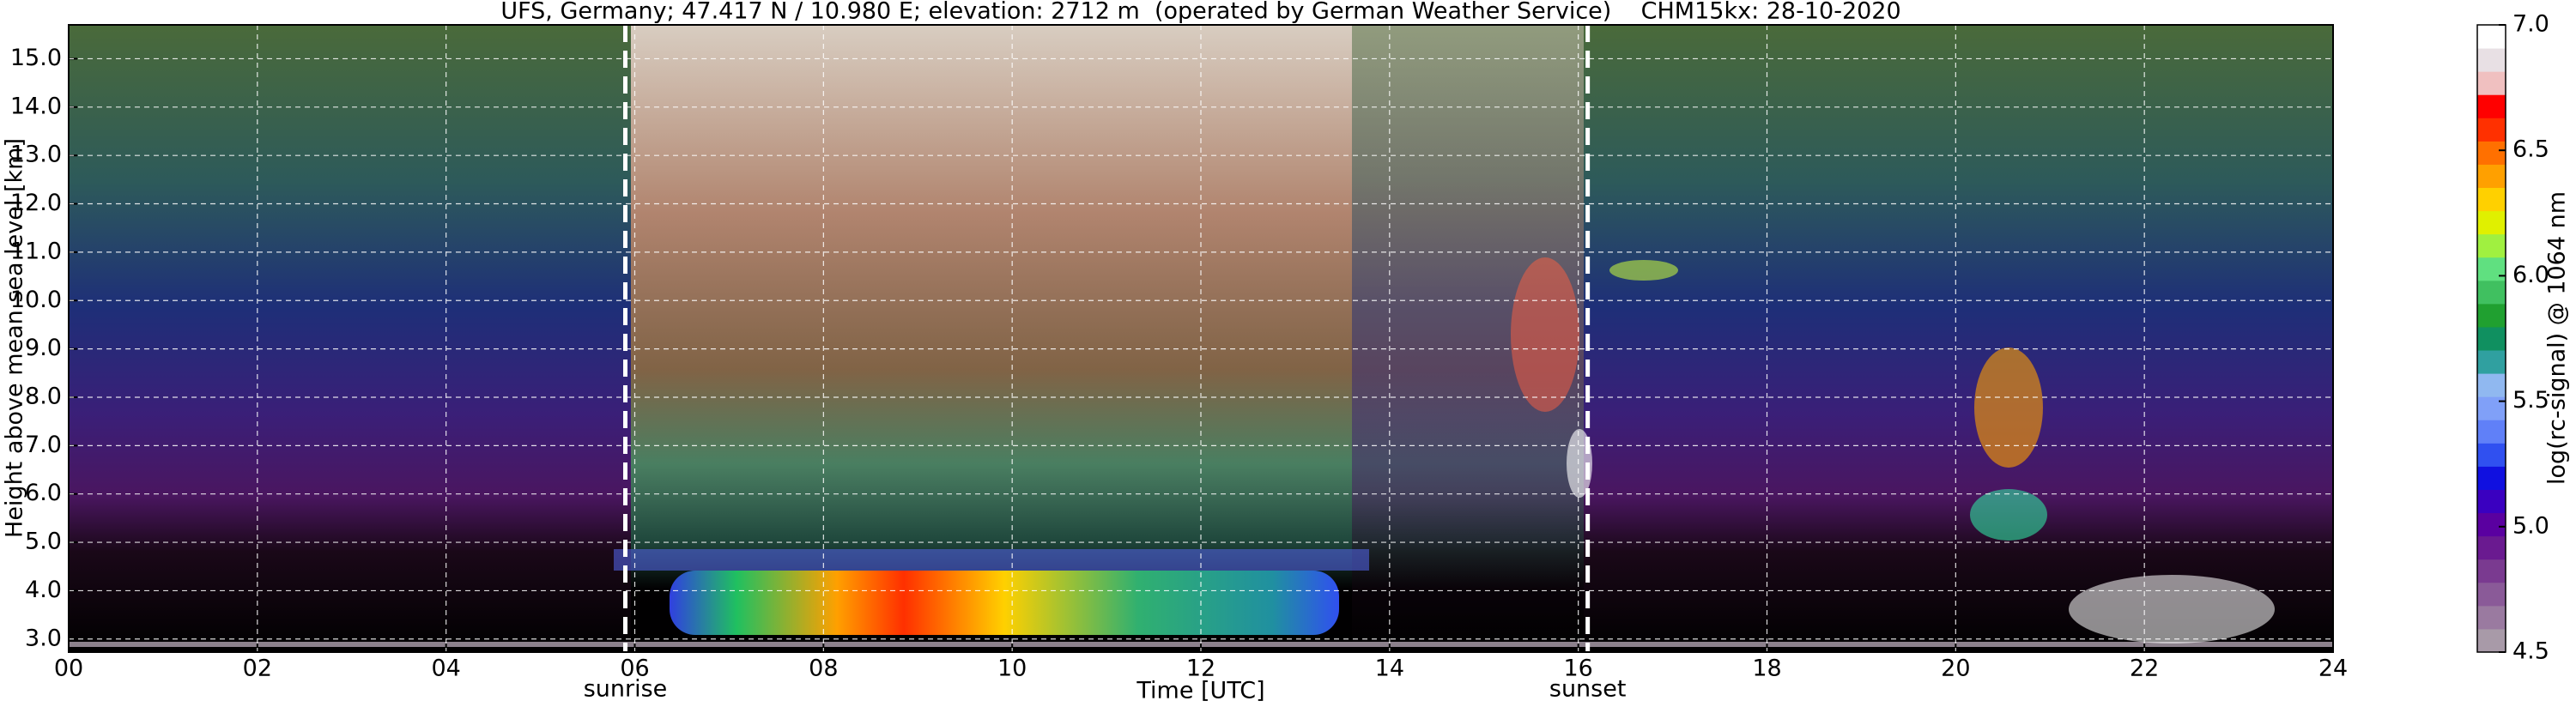 The width and height of the screenshot is (2576, 707). What do you see at coordinates (1012, 669) in the screenshot?
I see `x-tick-label: 10` at bounding box center [1012, 669].